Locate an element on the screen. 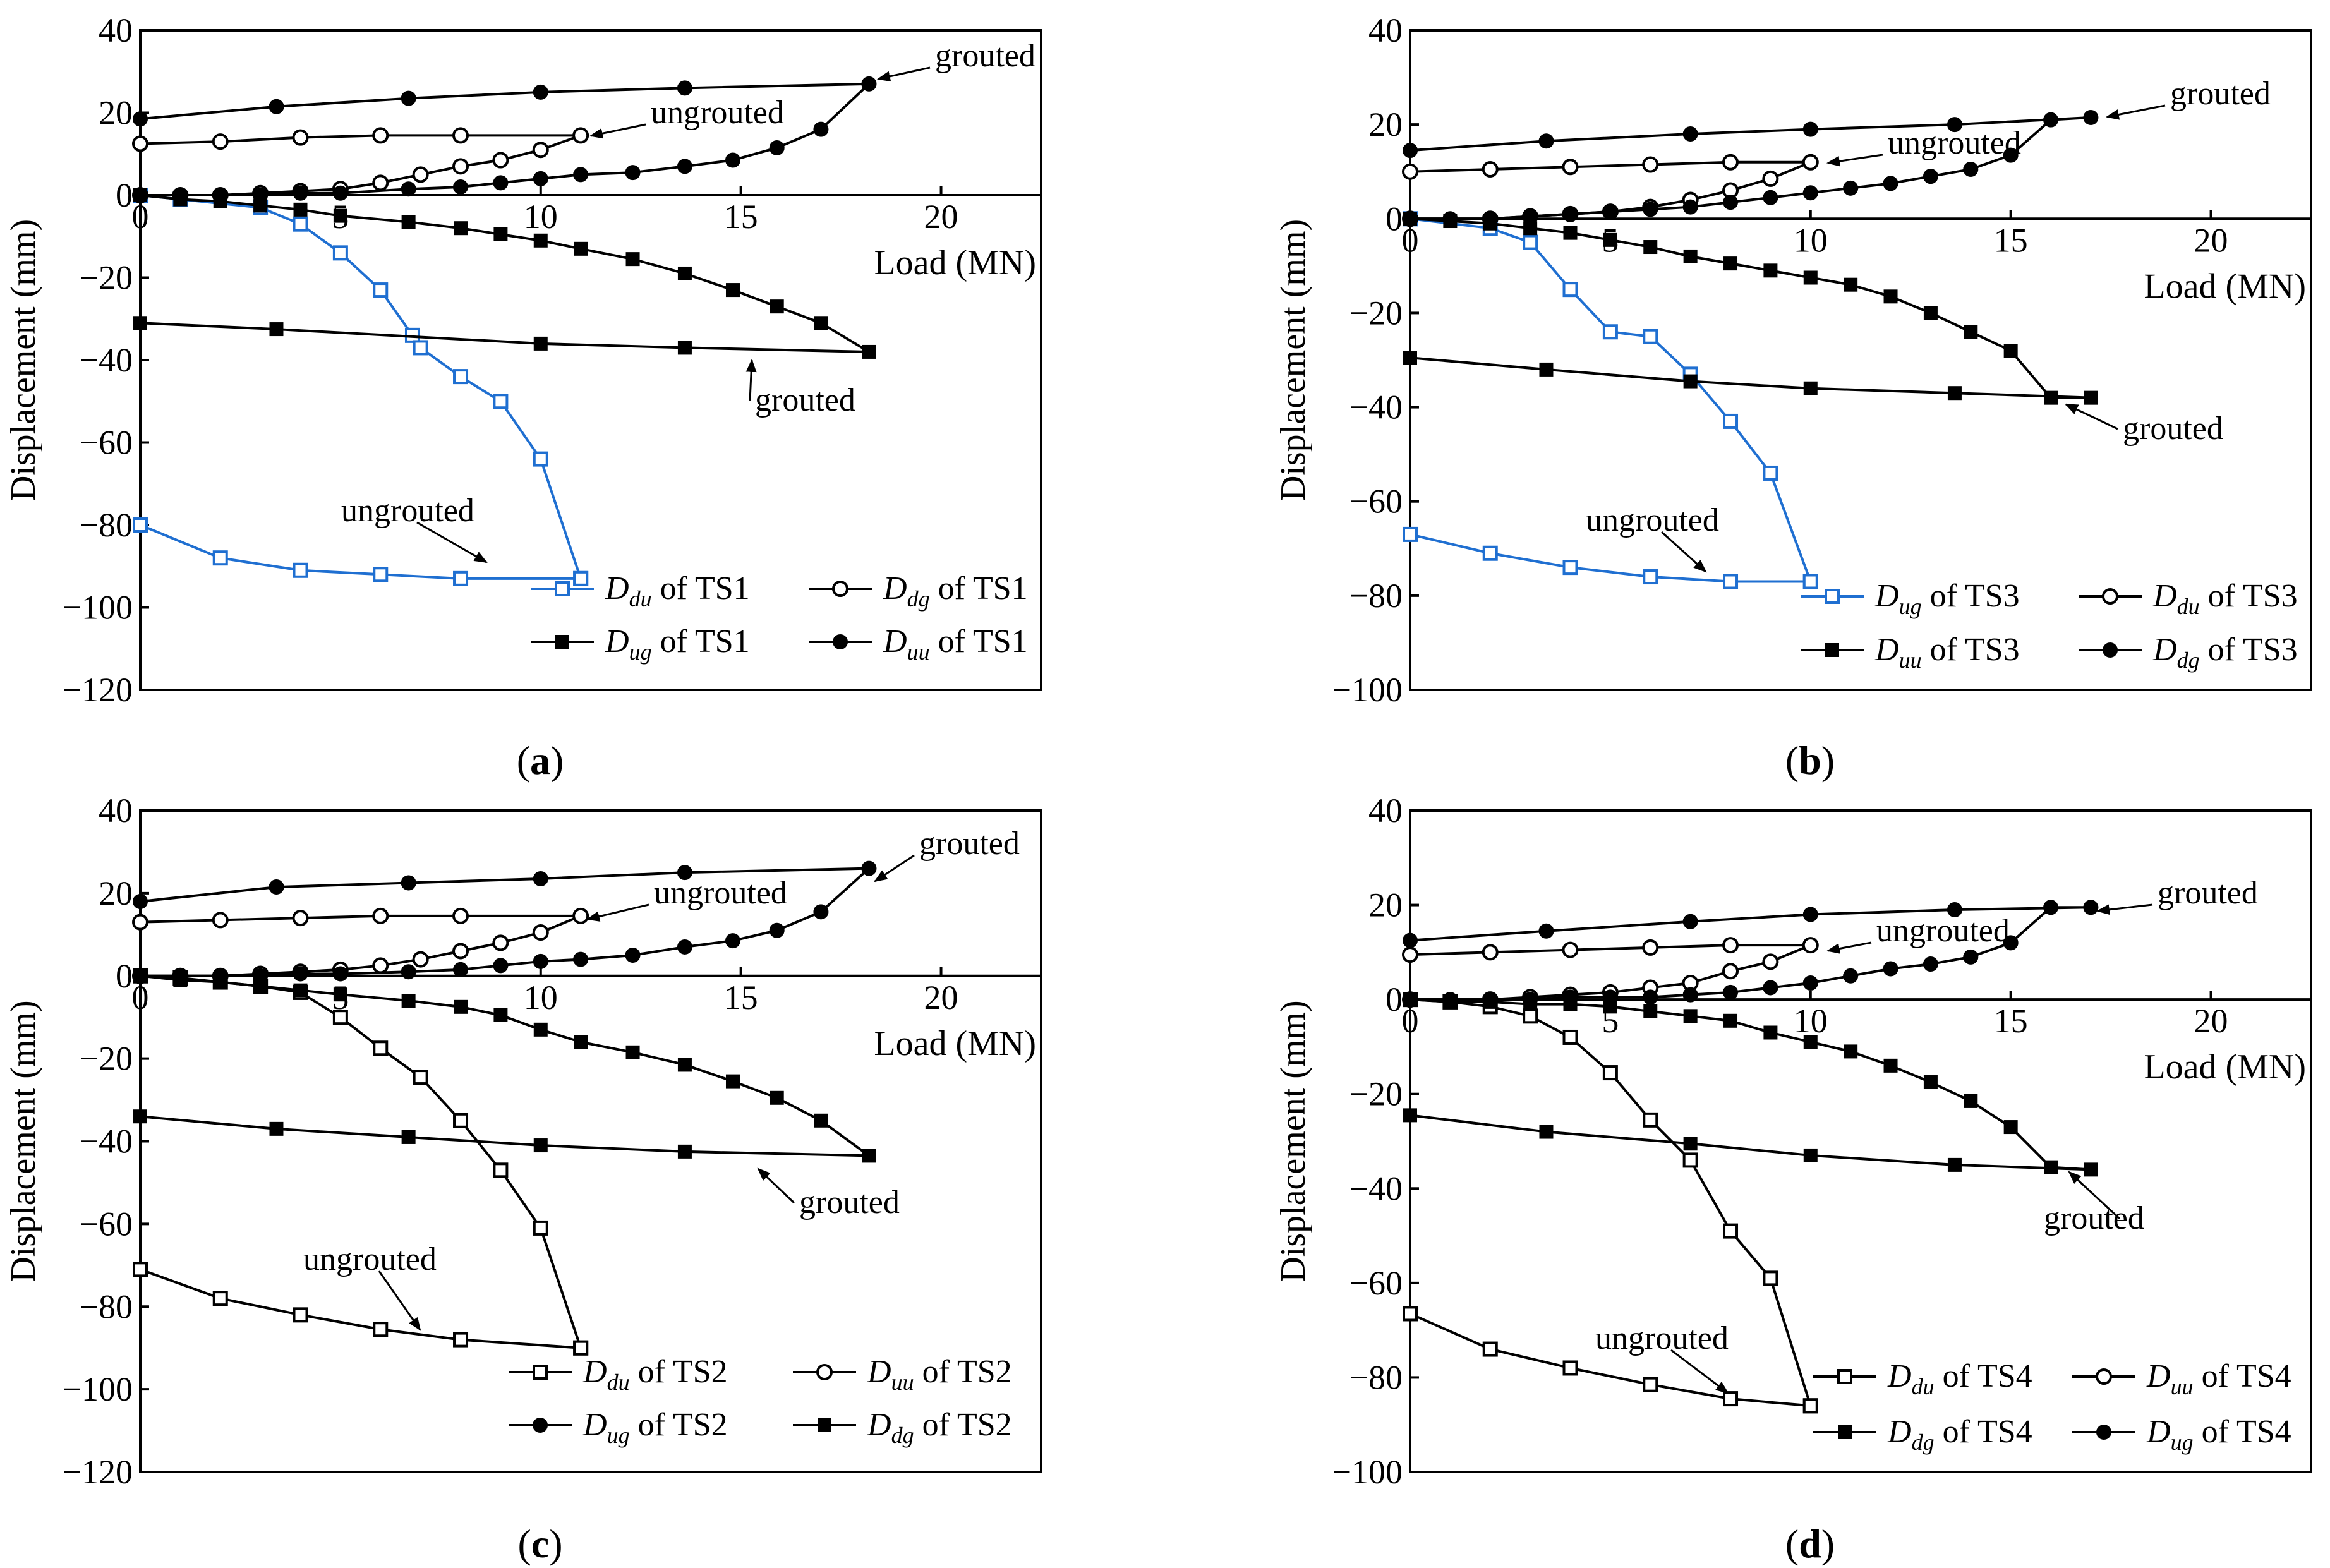 This screenshot has height=1568, width=2330. annotation-label: ungrouted is located at coordinates (717, 113).